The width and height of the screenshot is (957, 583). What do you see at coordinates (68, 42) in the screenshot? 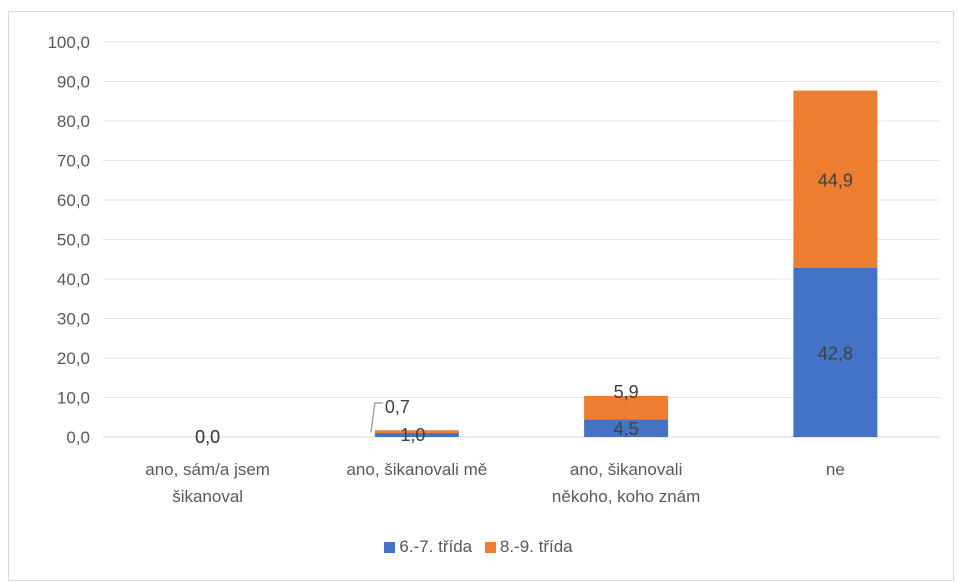
I see `y-tick-label-10: 100,0` at bounding box center [68, 42].